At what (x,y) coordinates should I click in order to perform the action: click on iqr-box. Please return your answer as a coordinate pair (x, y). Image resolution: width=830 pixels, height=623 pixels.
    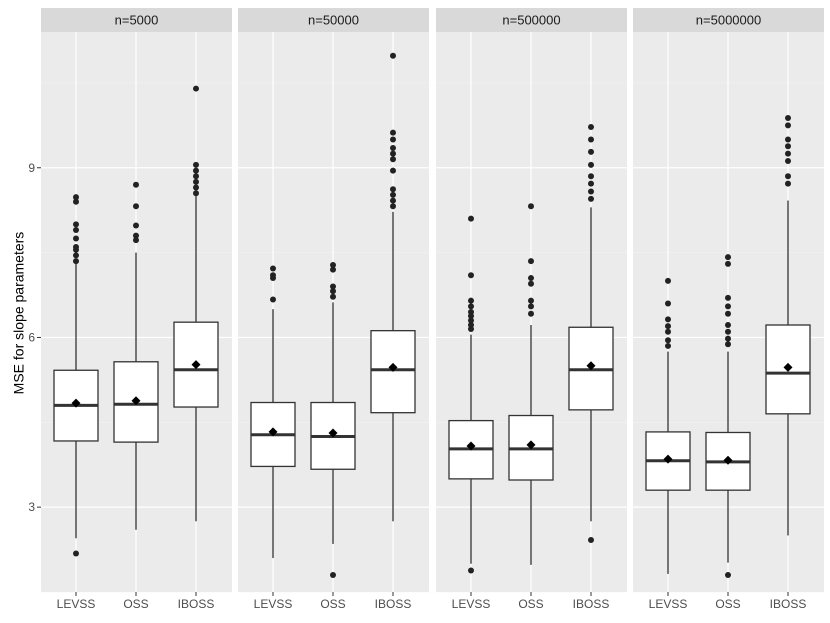
    Looking at the image, I should click on (393, 372).